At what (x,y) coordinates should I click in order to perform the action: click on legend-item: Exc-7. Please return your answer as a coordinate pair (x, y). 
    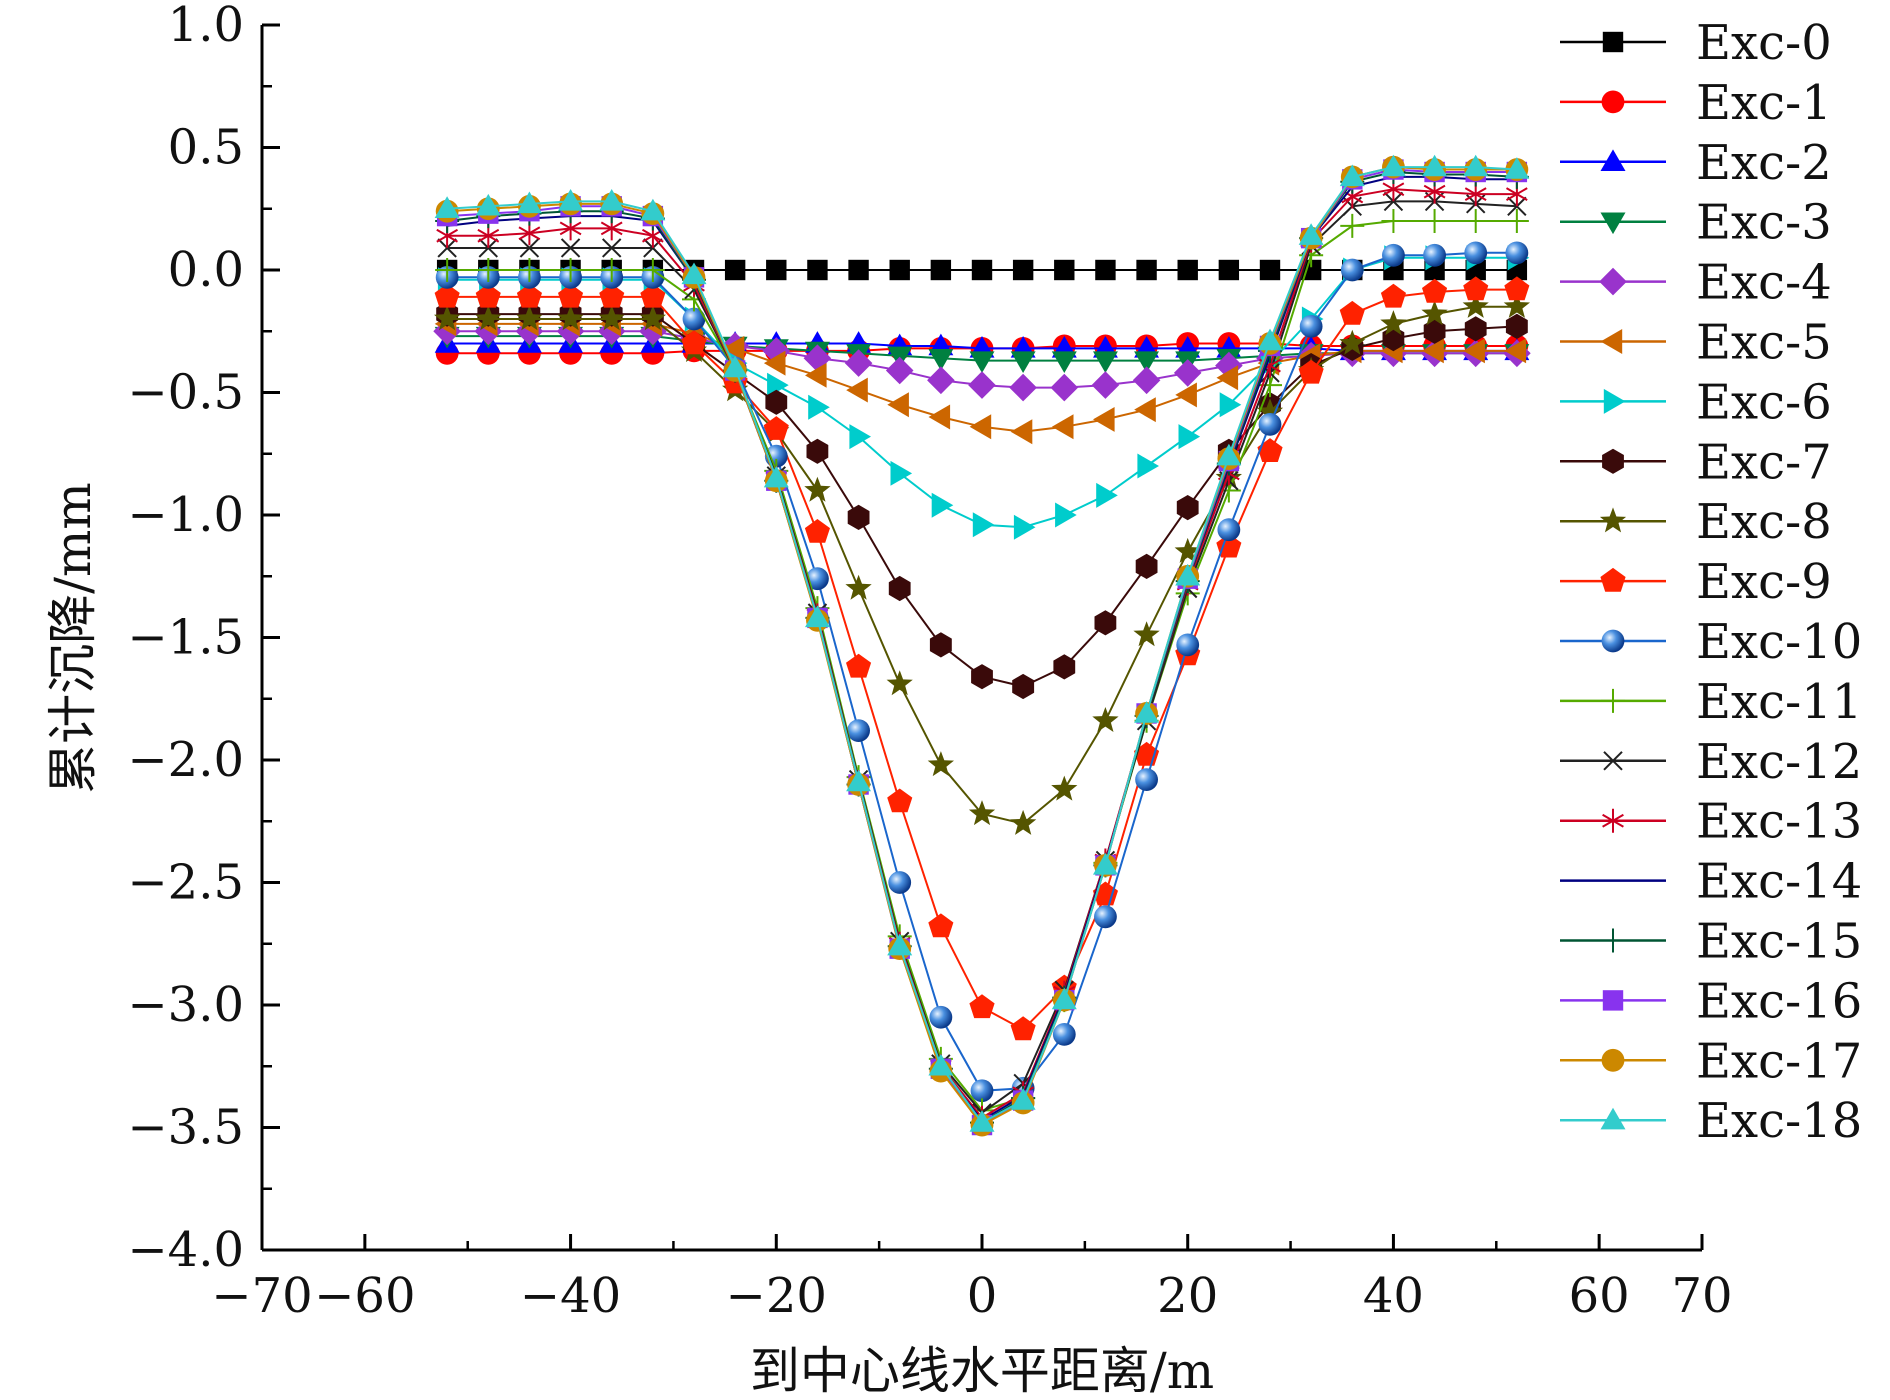
    Looking at the image, I should click on (1696, 462).